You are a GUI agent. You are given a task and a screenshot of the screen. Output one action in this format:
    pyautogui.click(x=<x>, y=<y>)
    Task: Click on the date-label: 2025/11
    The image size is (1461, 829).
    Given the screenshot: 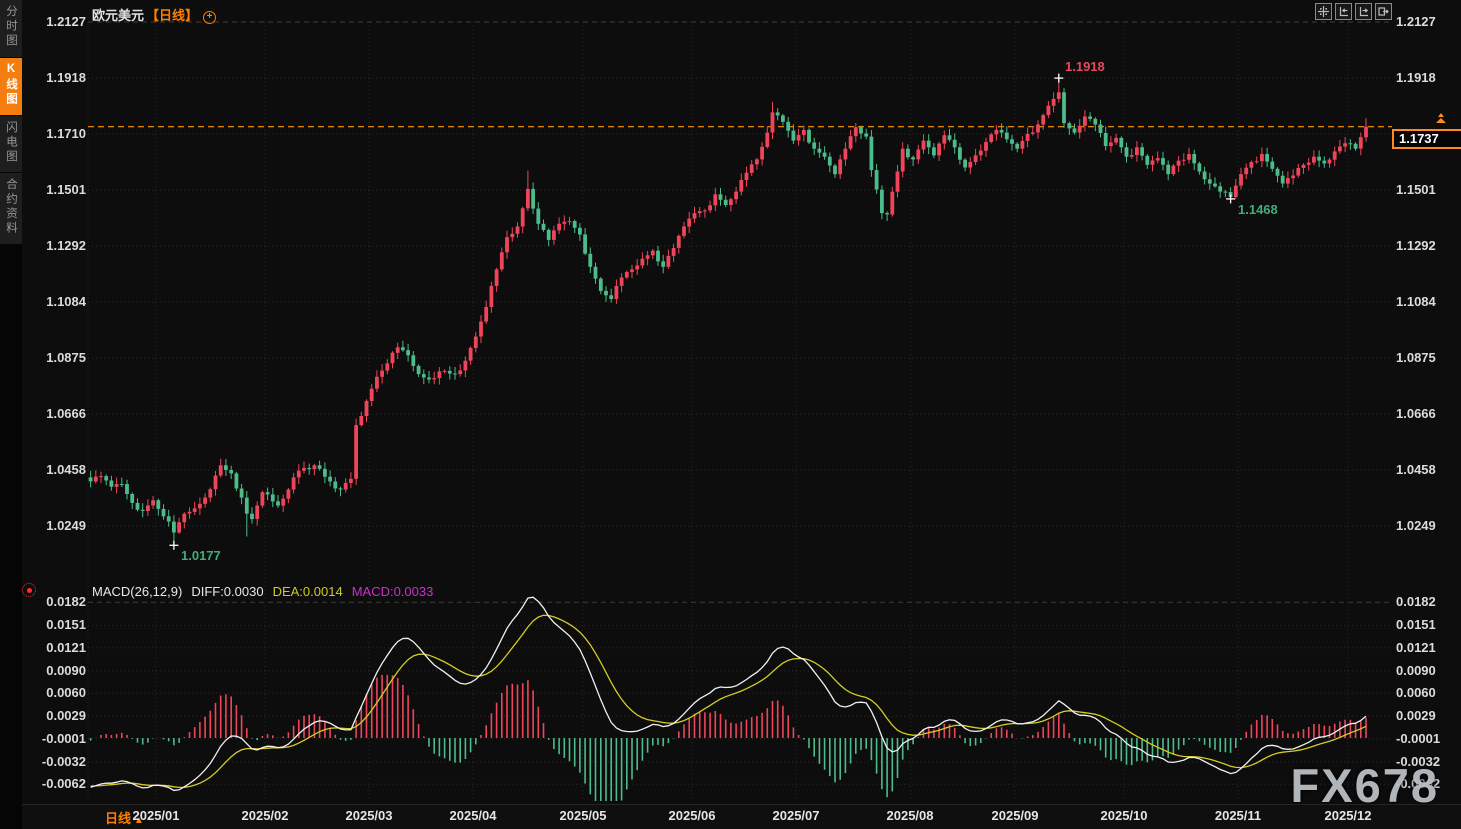 What is the action you would take?
    pyautogui.click(x=1238, y=815)
    